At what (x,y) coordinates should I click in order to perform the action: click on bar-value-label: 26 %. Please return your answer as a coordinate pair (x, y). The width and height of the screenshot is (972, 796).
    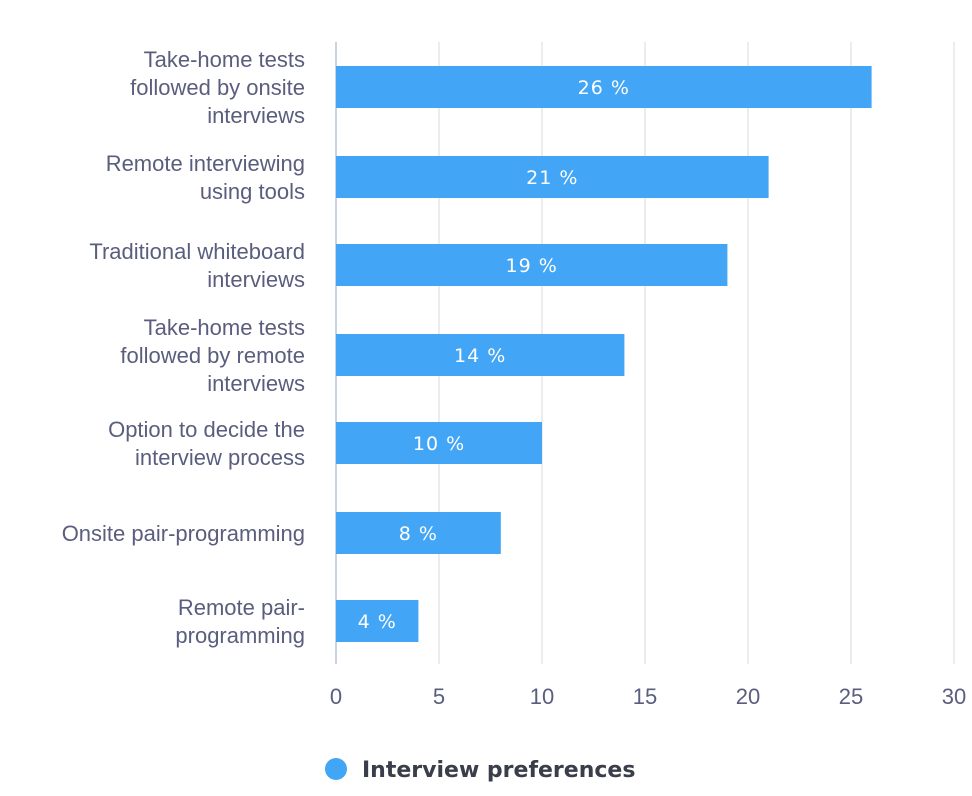
    Looking at the image, I should click on (604, 88).